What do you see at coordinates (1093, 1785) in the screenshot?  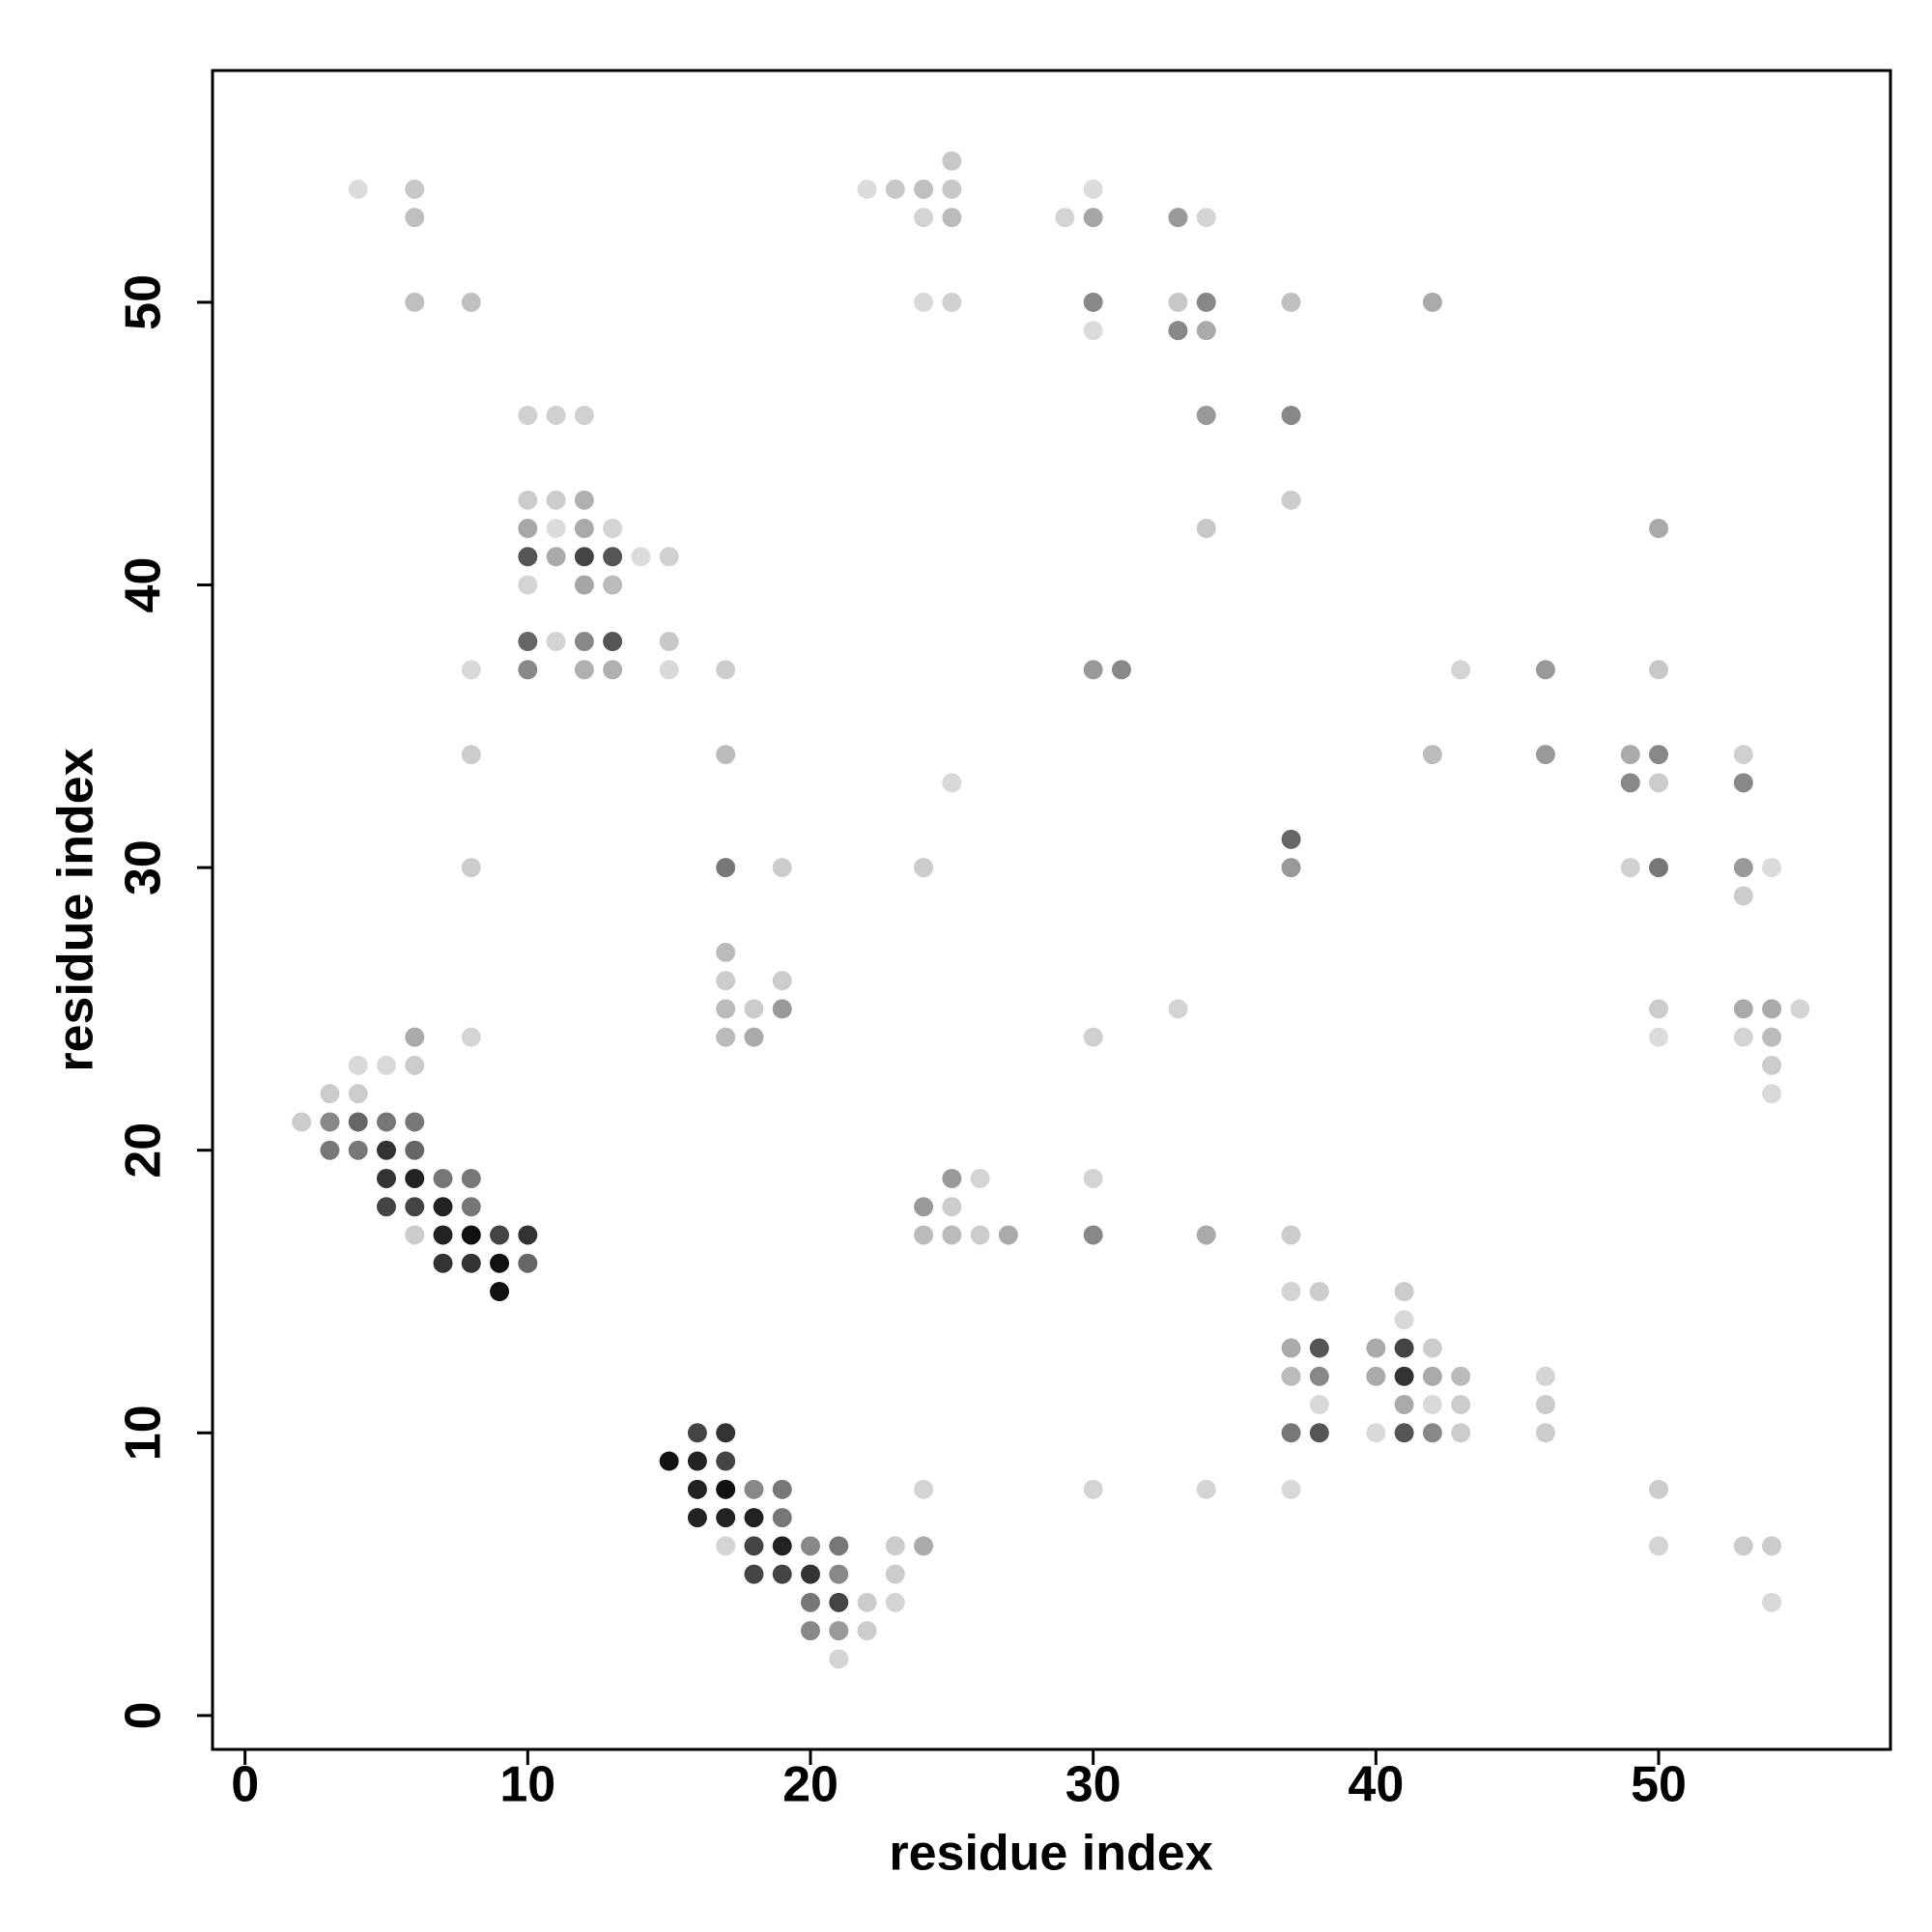 I see `x-tick-label: 30` at bounding box center [1093, 1785].